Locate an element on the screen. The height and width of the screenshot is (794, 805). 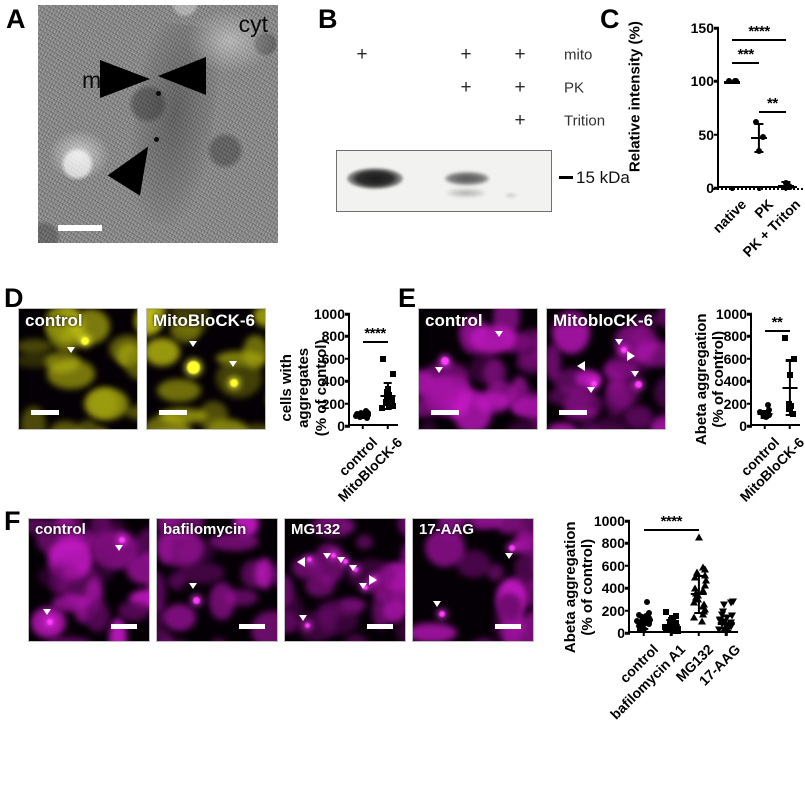
blot-condition-grid: + + + mito + + PK + Trition is located at coordinates (472, 88).